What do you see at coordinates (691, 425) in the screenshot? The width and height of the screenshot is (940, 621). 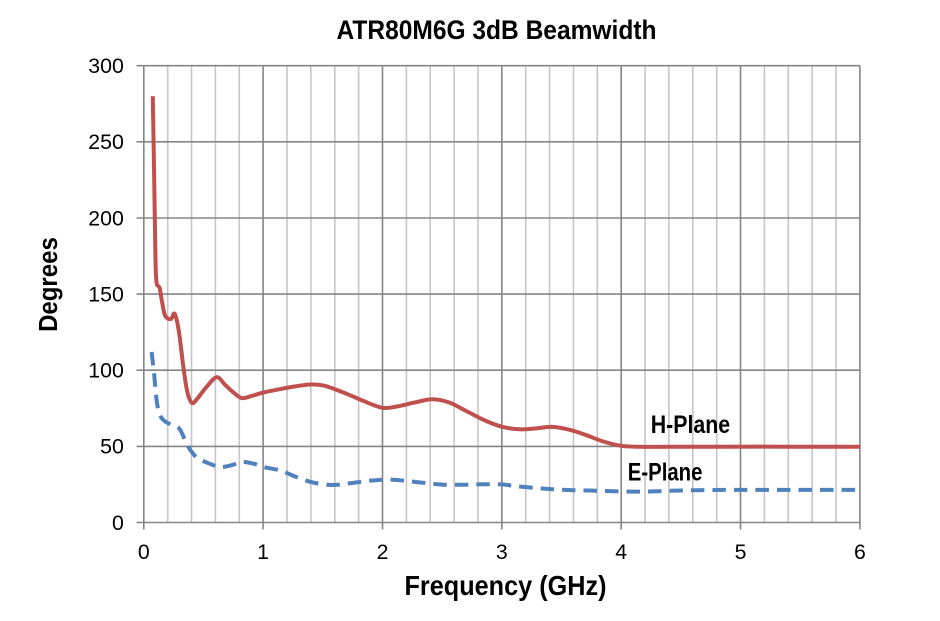 I see `svg-text: H-Plane` at bounding box center [691, 425].